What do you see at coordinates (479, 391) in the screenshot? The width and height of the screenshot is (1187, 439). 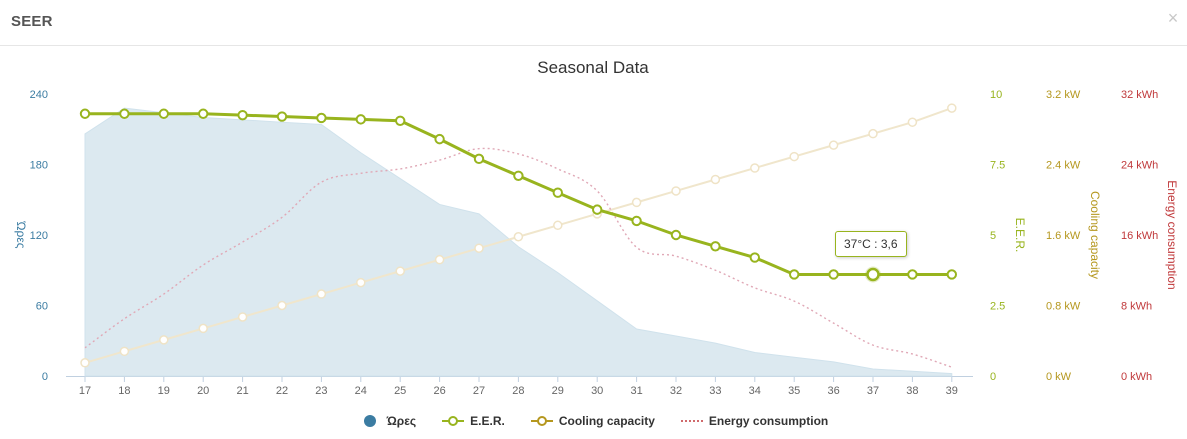 I see `x-tick-label: 27` at bounding box center [479, 391].